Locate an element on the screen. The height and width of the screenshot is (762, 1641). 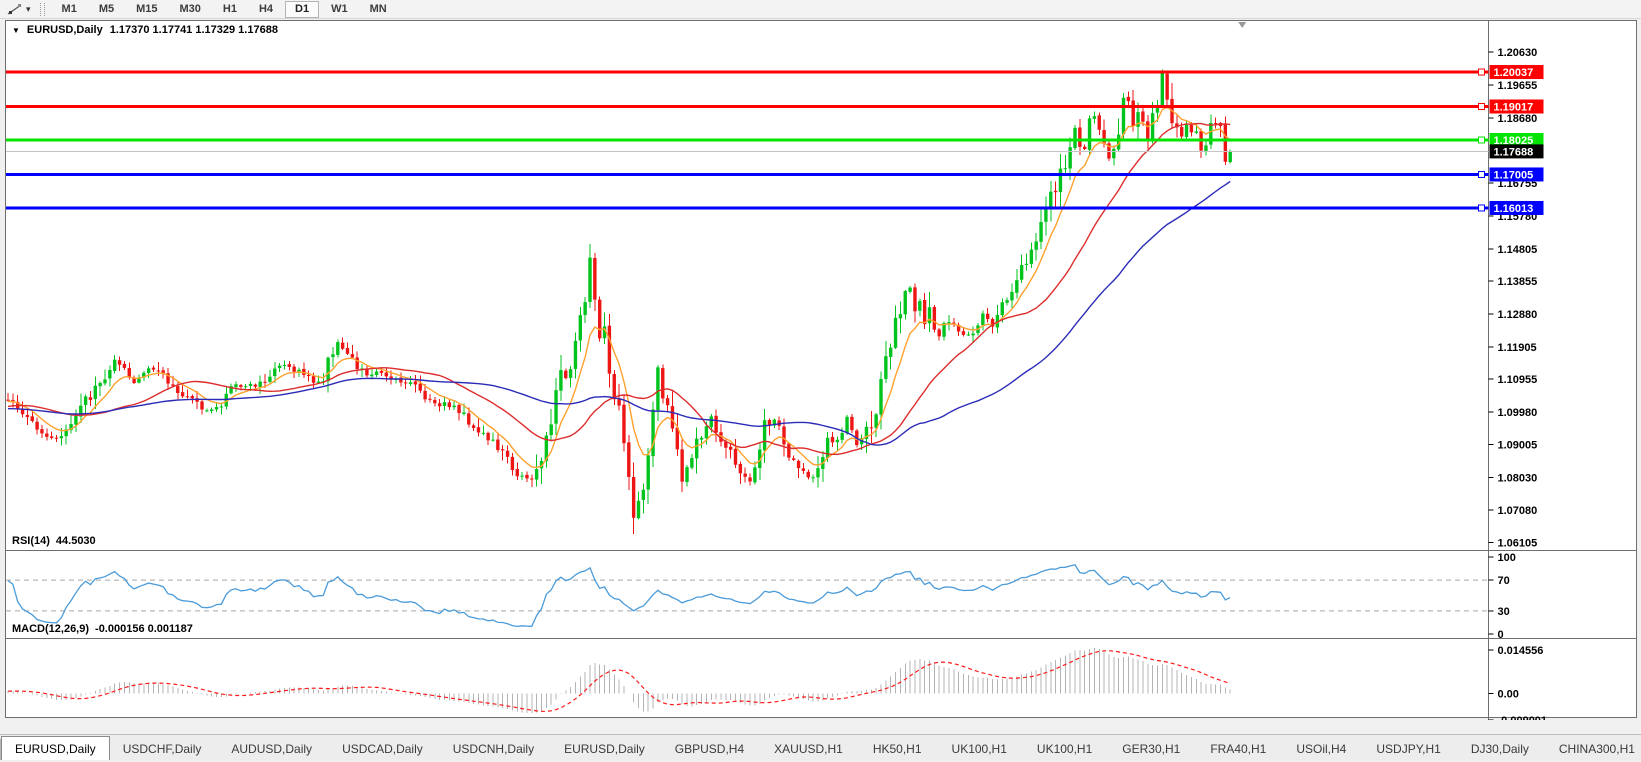
toolbar-grip is located at coordinates (42, 9).